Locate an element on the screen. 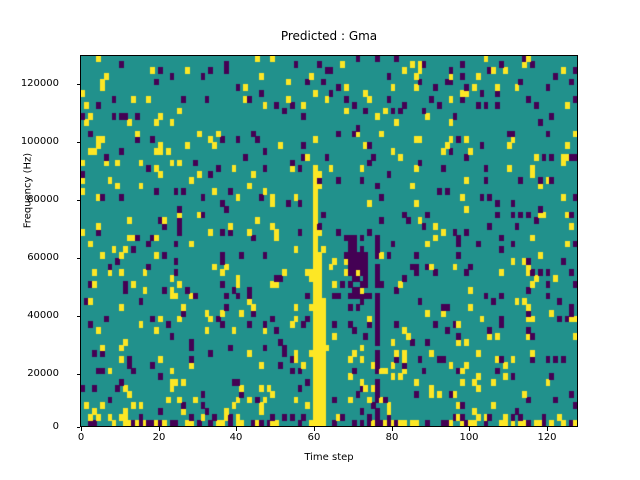 The height and width of the screenshot is (480, 640). y-tick-label: 20000 is located at coordinates (43, 373).